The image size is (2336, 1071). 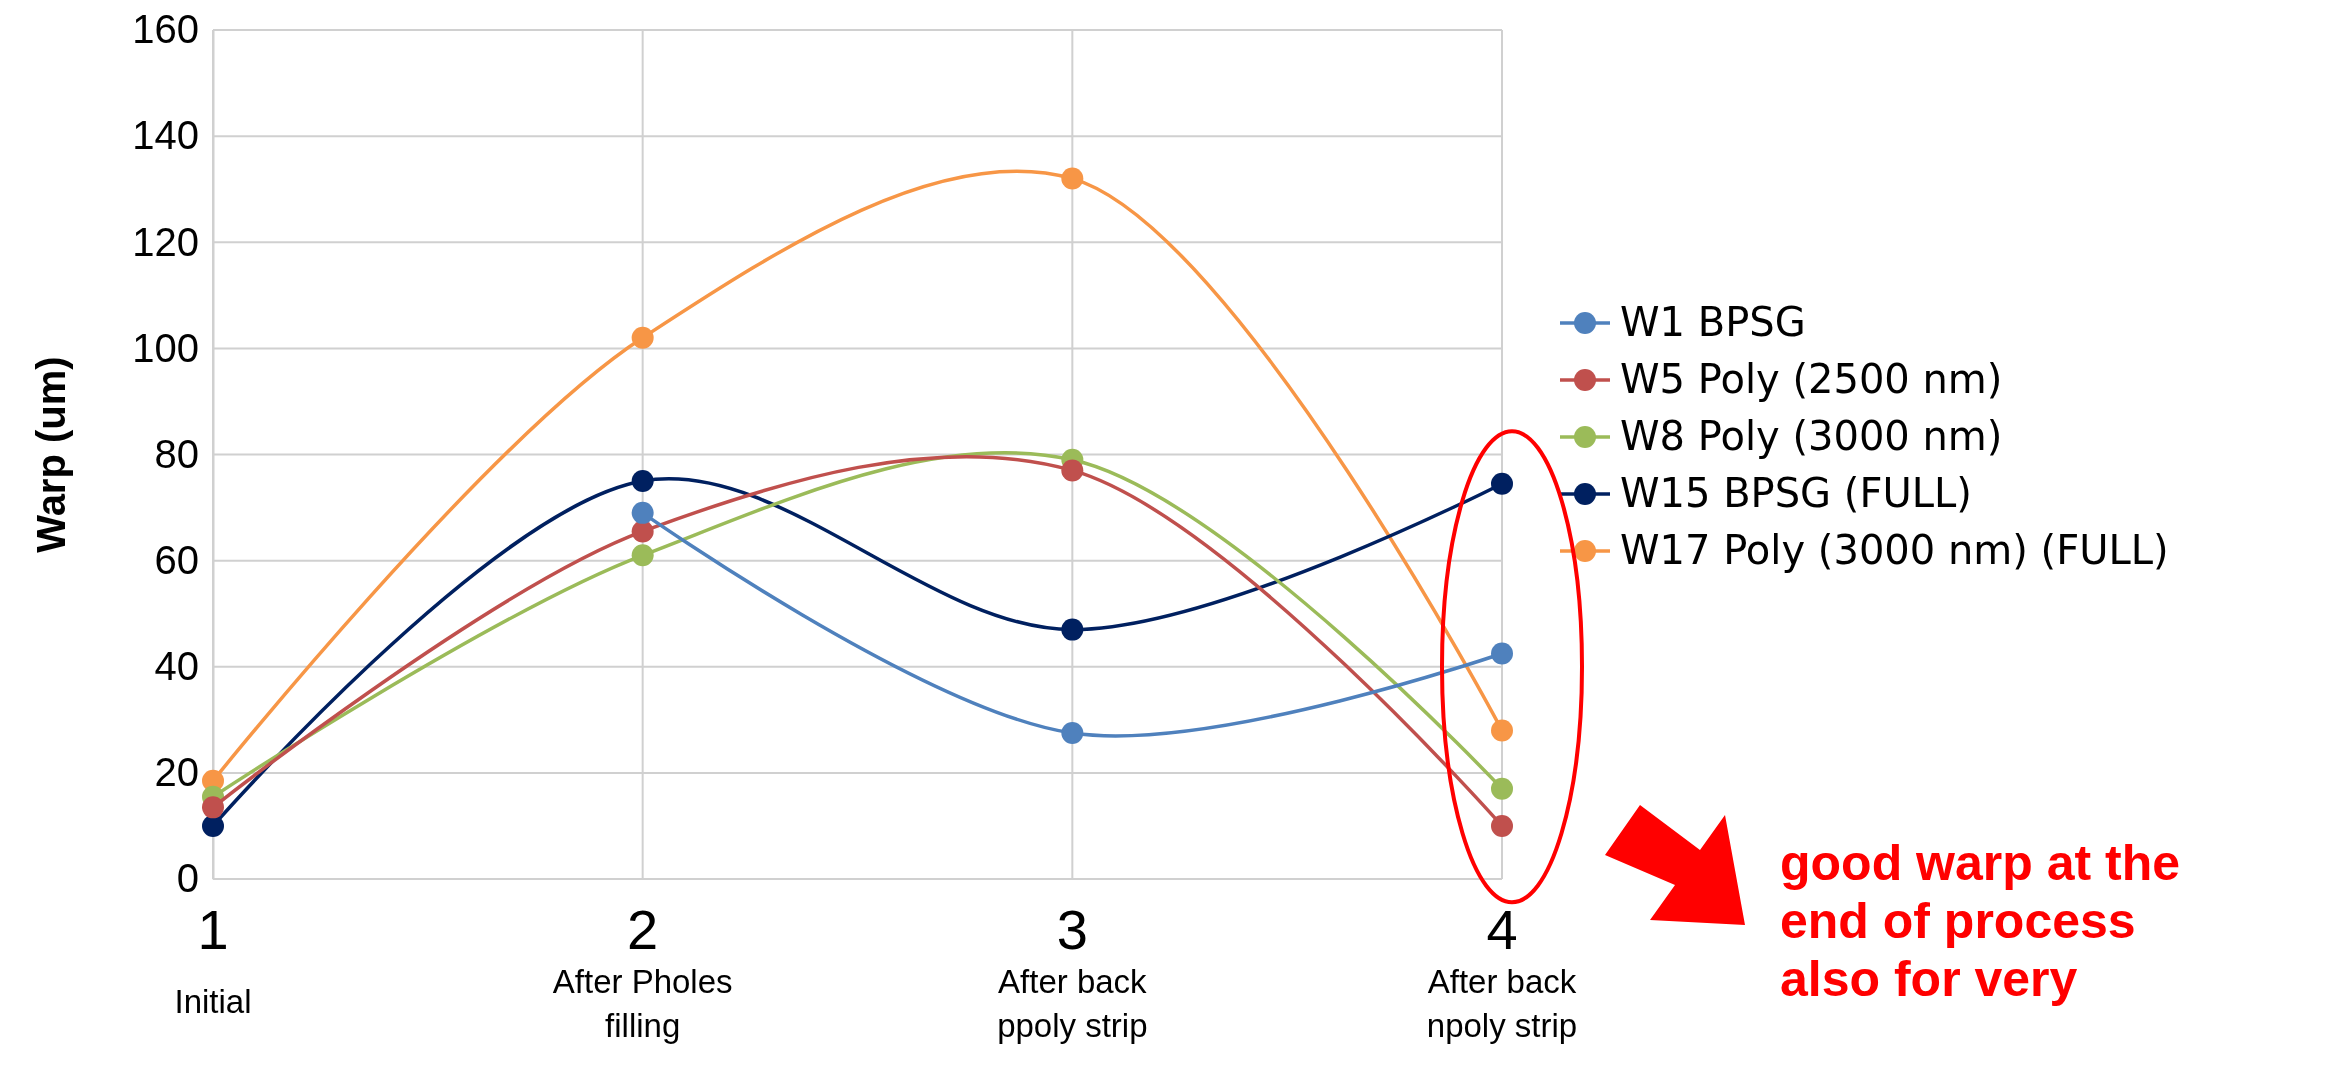 What do you see at coordinates (1894, 550) in the screenshot?
I see `legend-label: W17 Poly (3000 nm) (FULL)` at bounding box center [1894, 550].